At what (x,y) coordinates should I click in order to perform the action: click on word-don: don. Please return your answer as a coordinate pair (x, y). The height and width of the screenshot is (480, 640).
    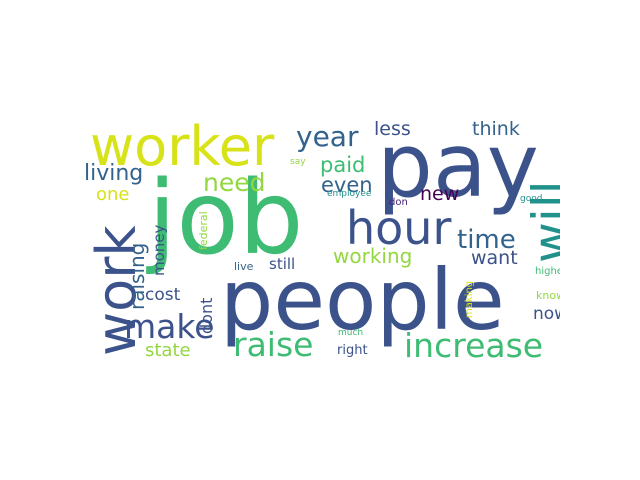
    Looking at the image, I should click on (398, 202).